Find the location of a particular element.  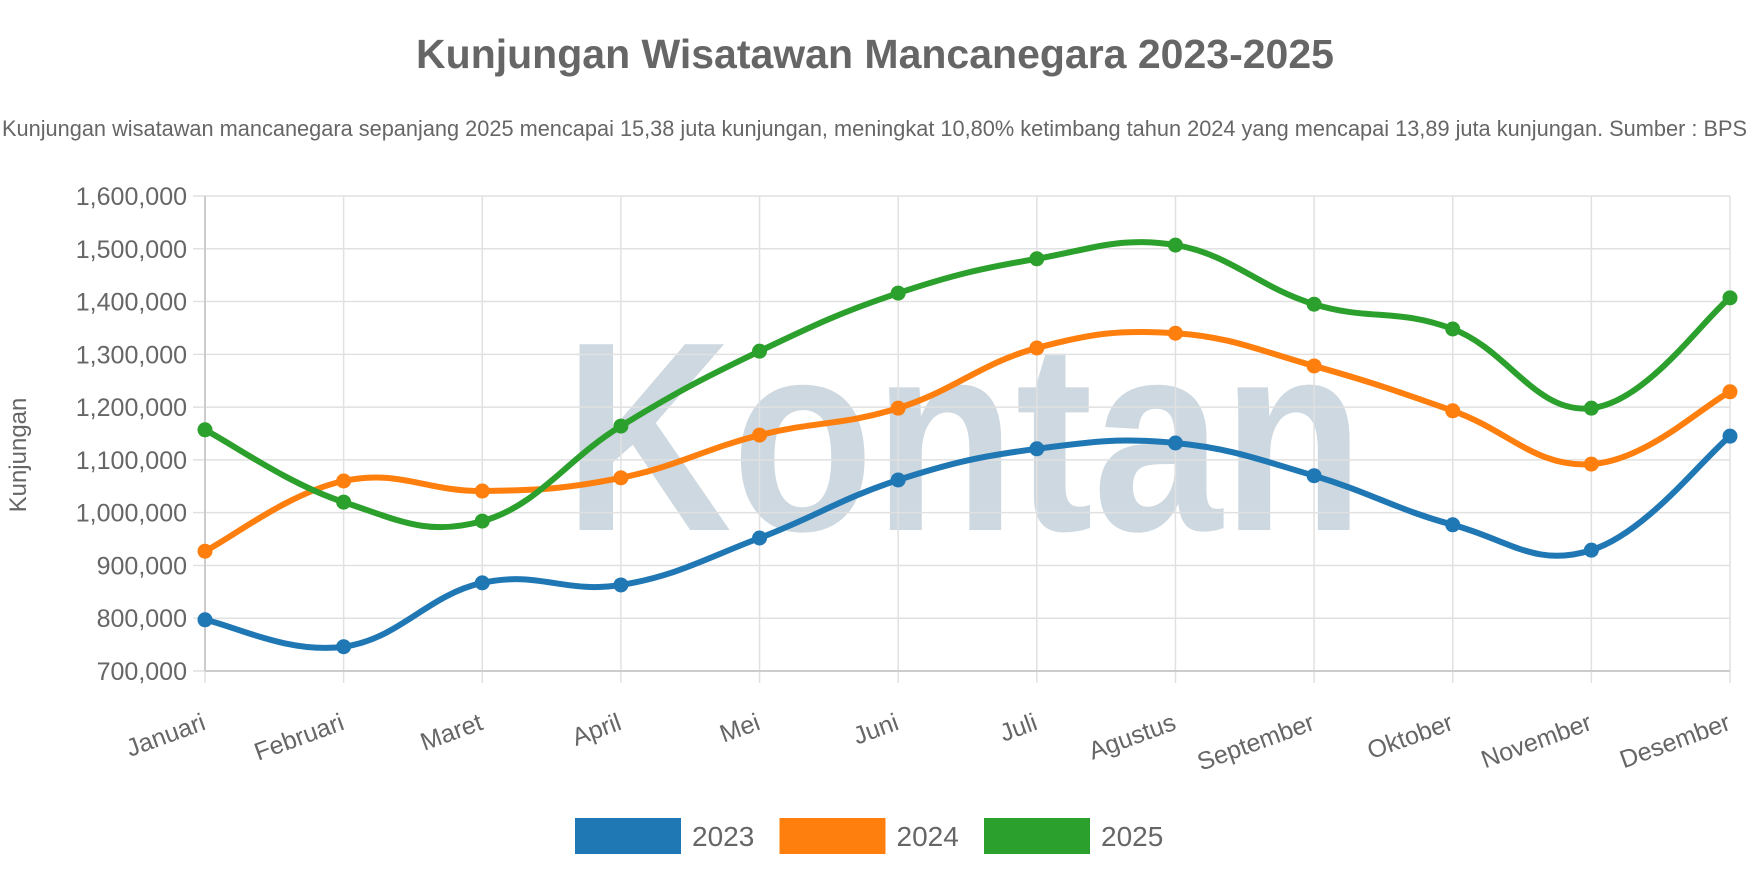

data-point-2023-agustus is located at coordinates (1175, 443).